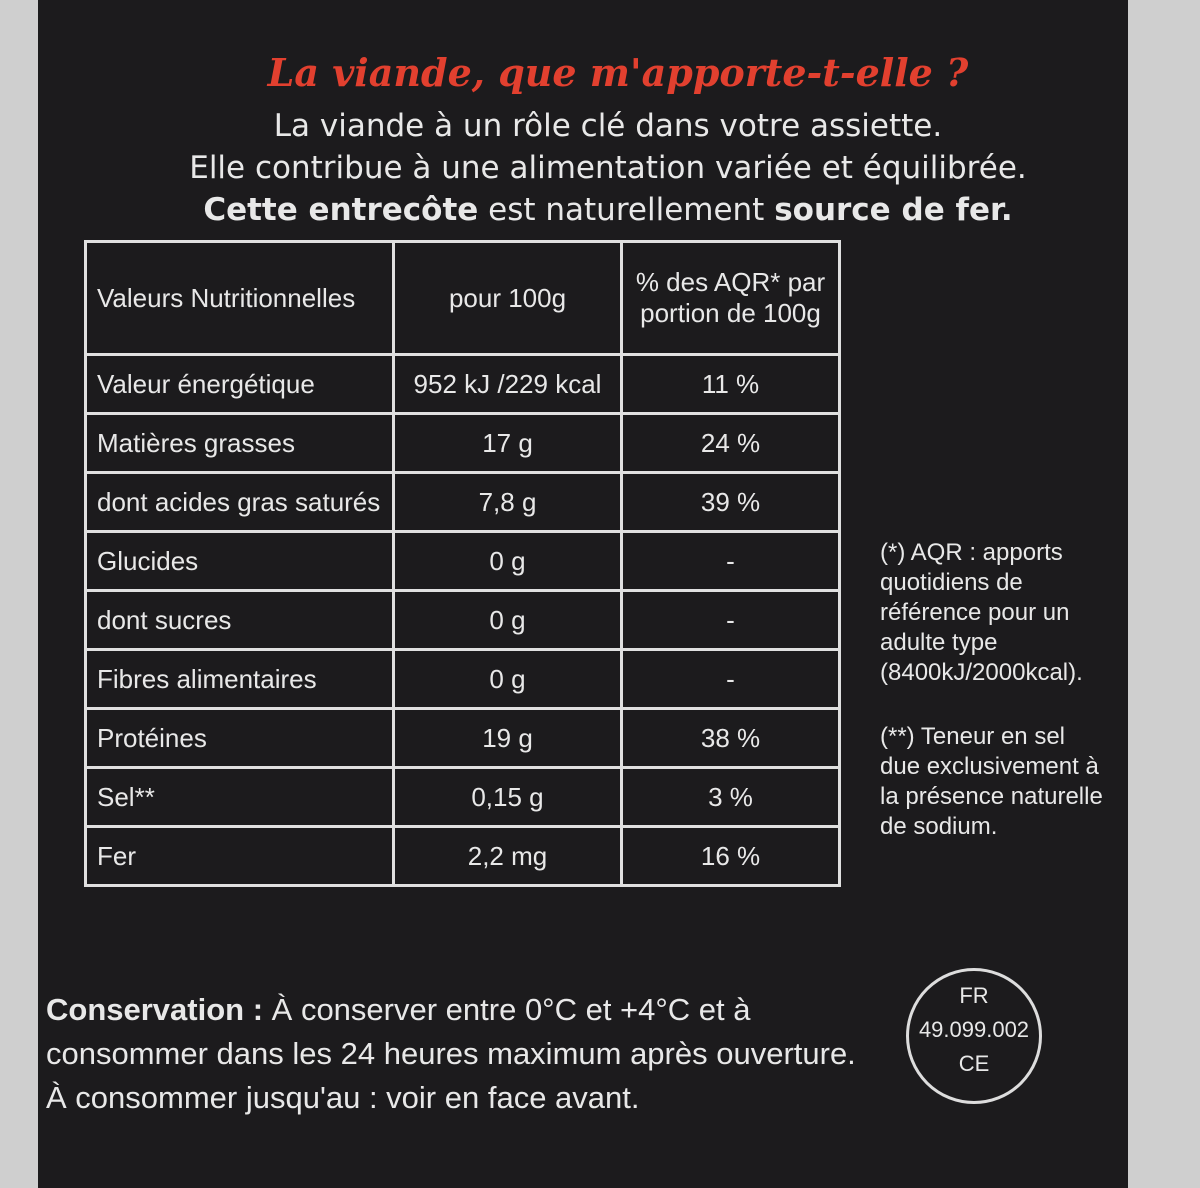  Describe the element at coordinates (239, 561) in the screenshot. I see `table-cell: Glucides` at that location.